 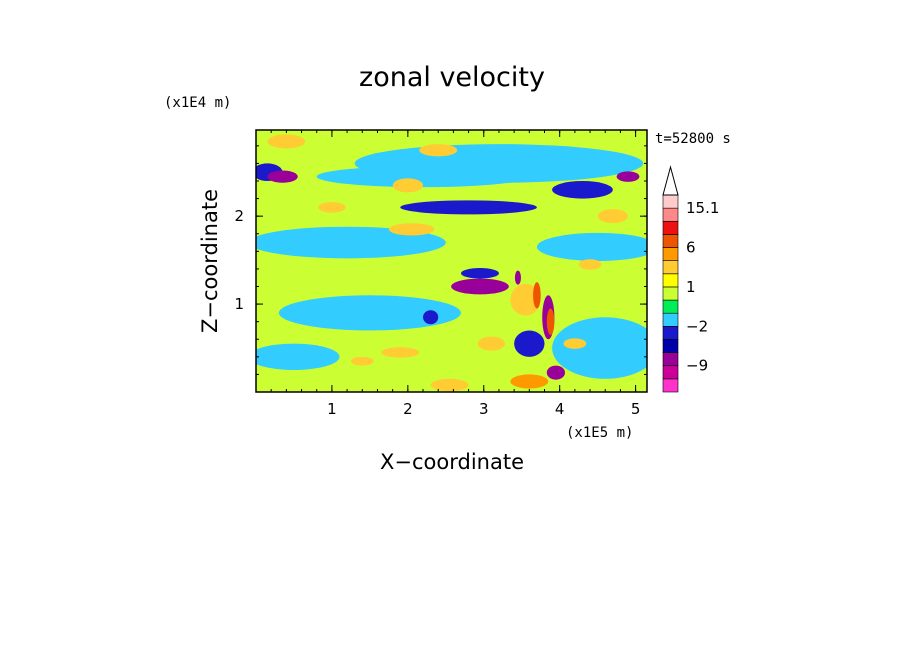 I want to click on y-tick-label: 1, so click(x=239, y=304).